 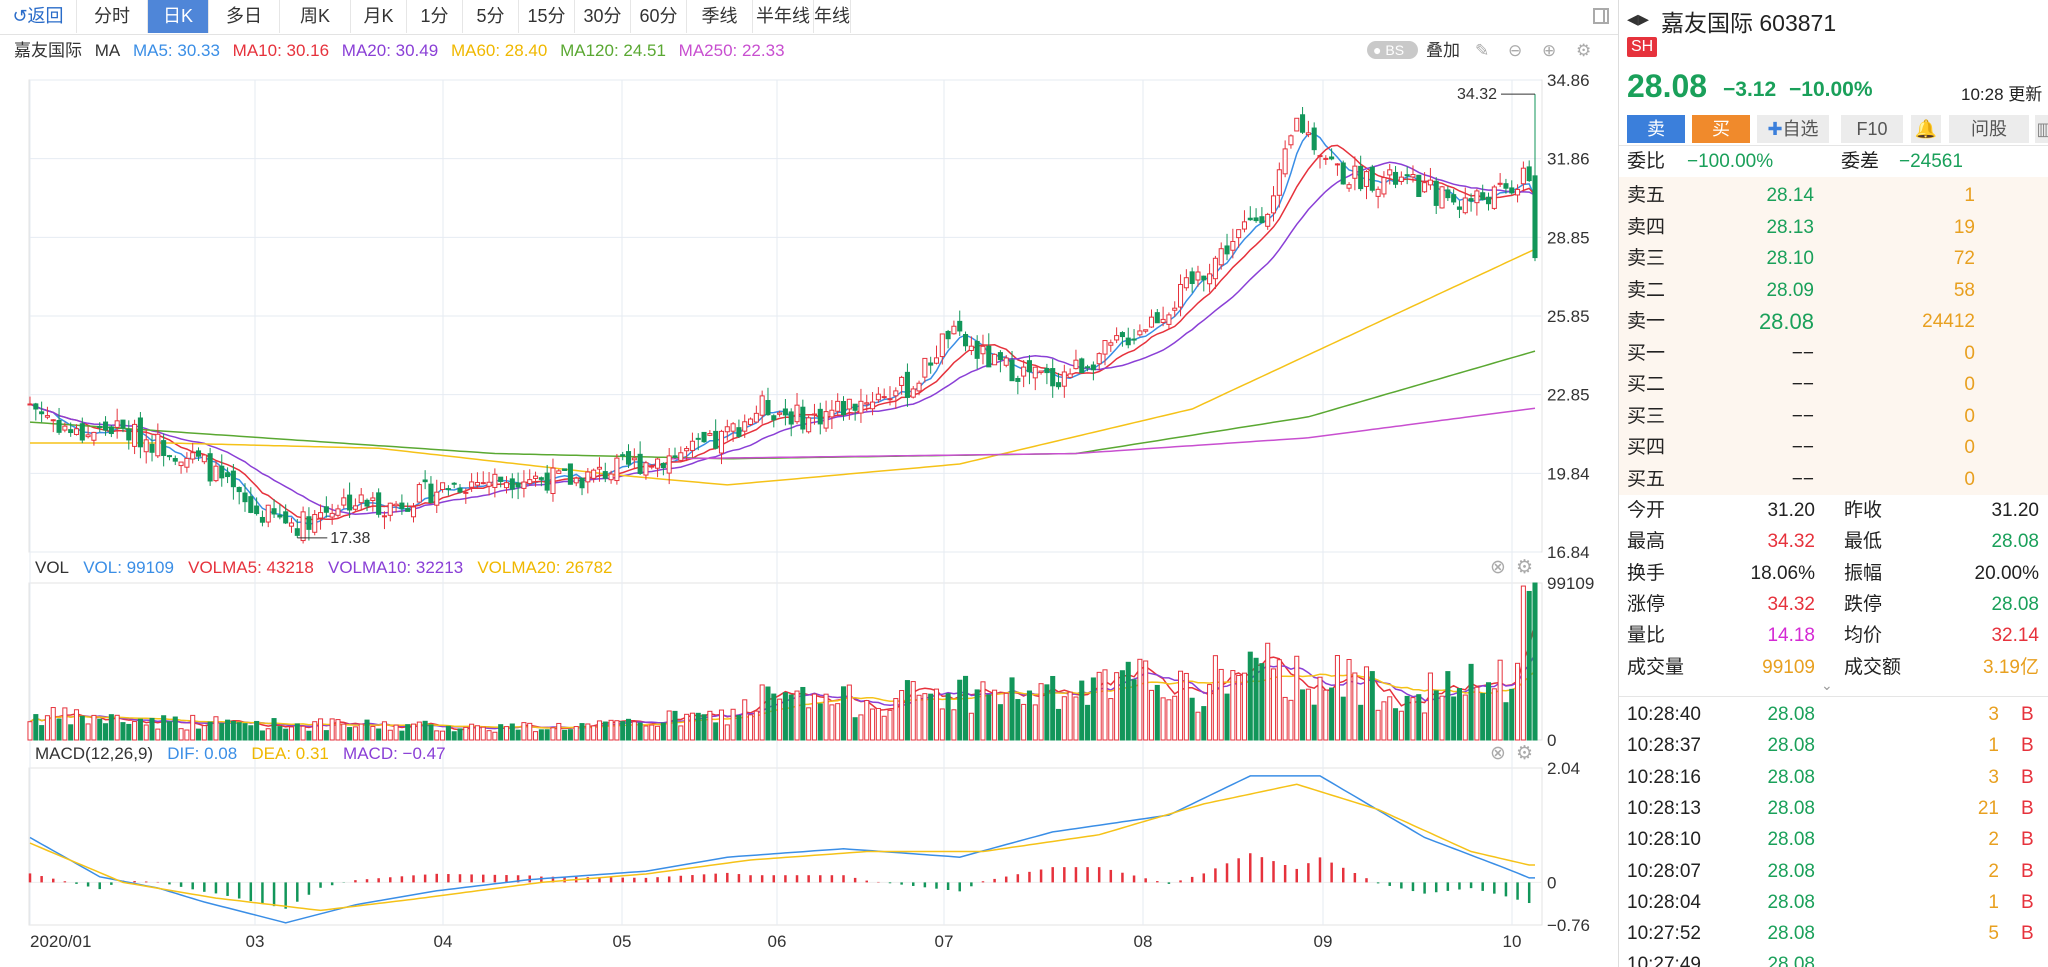 What do you see at coordinates (1721, 129) in the screenshot?
I see `buy-button: 买` at bounding box center [1721, 129].